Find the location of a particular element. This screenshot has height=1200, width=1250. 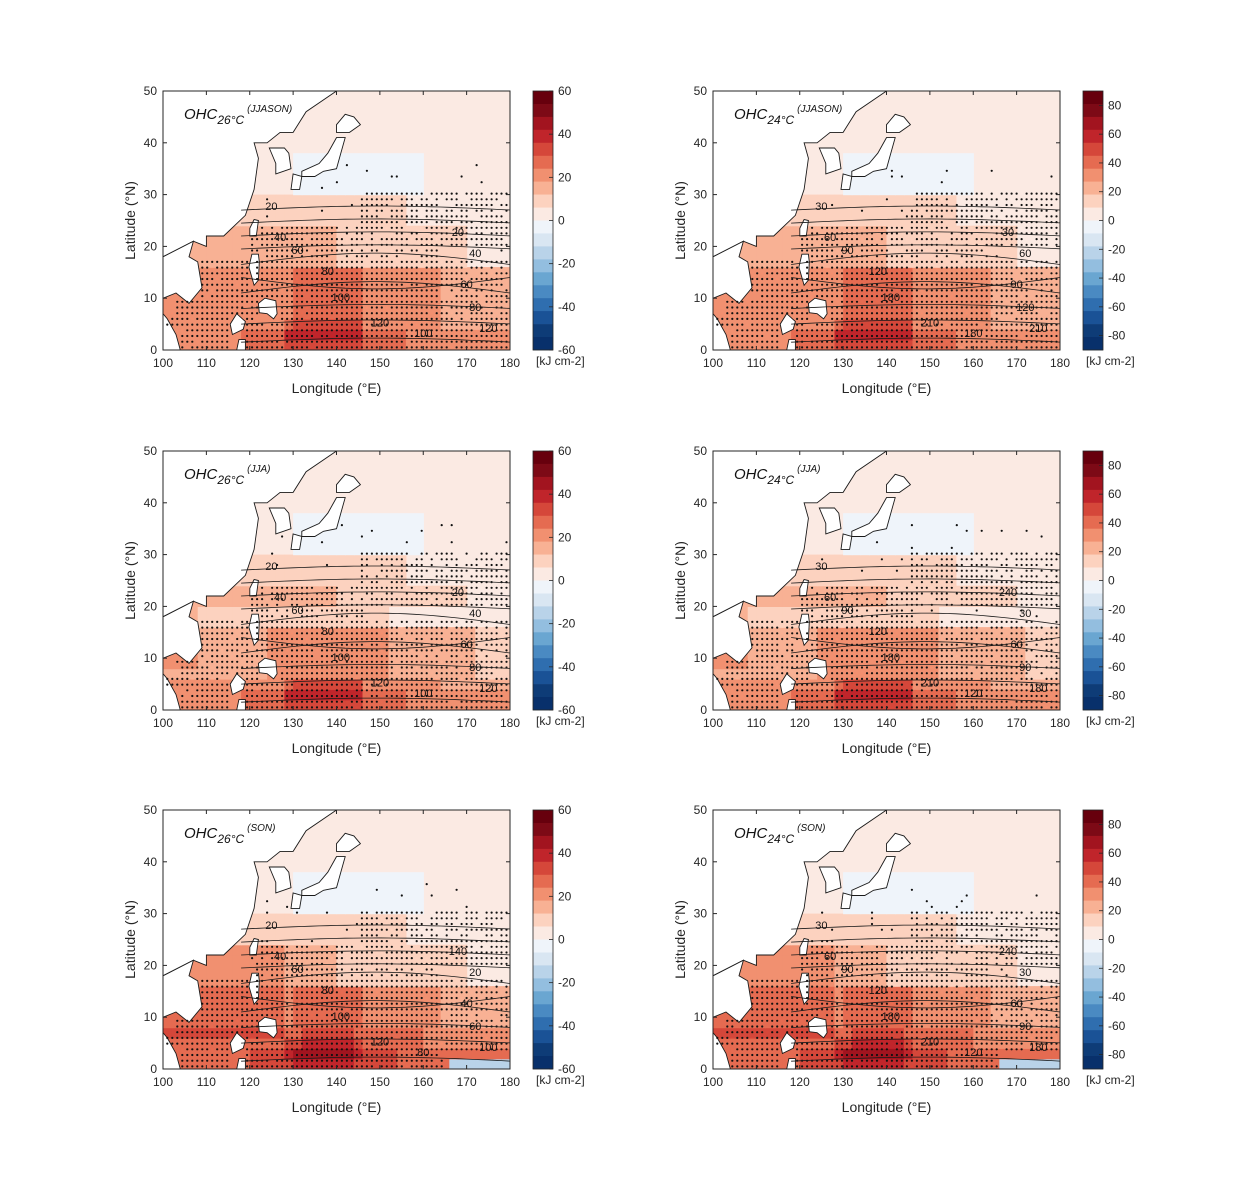

x-tick-label: 100 is located at coordinates (163, 363).